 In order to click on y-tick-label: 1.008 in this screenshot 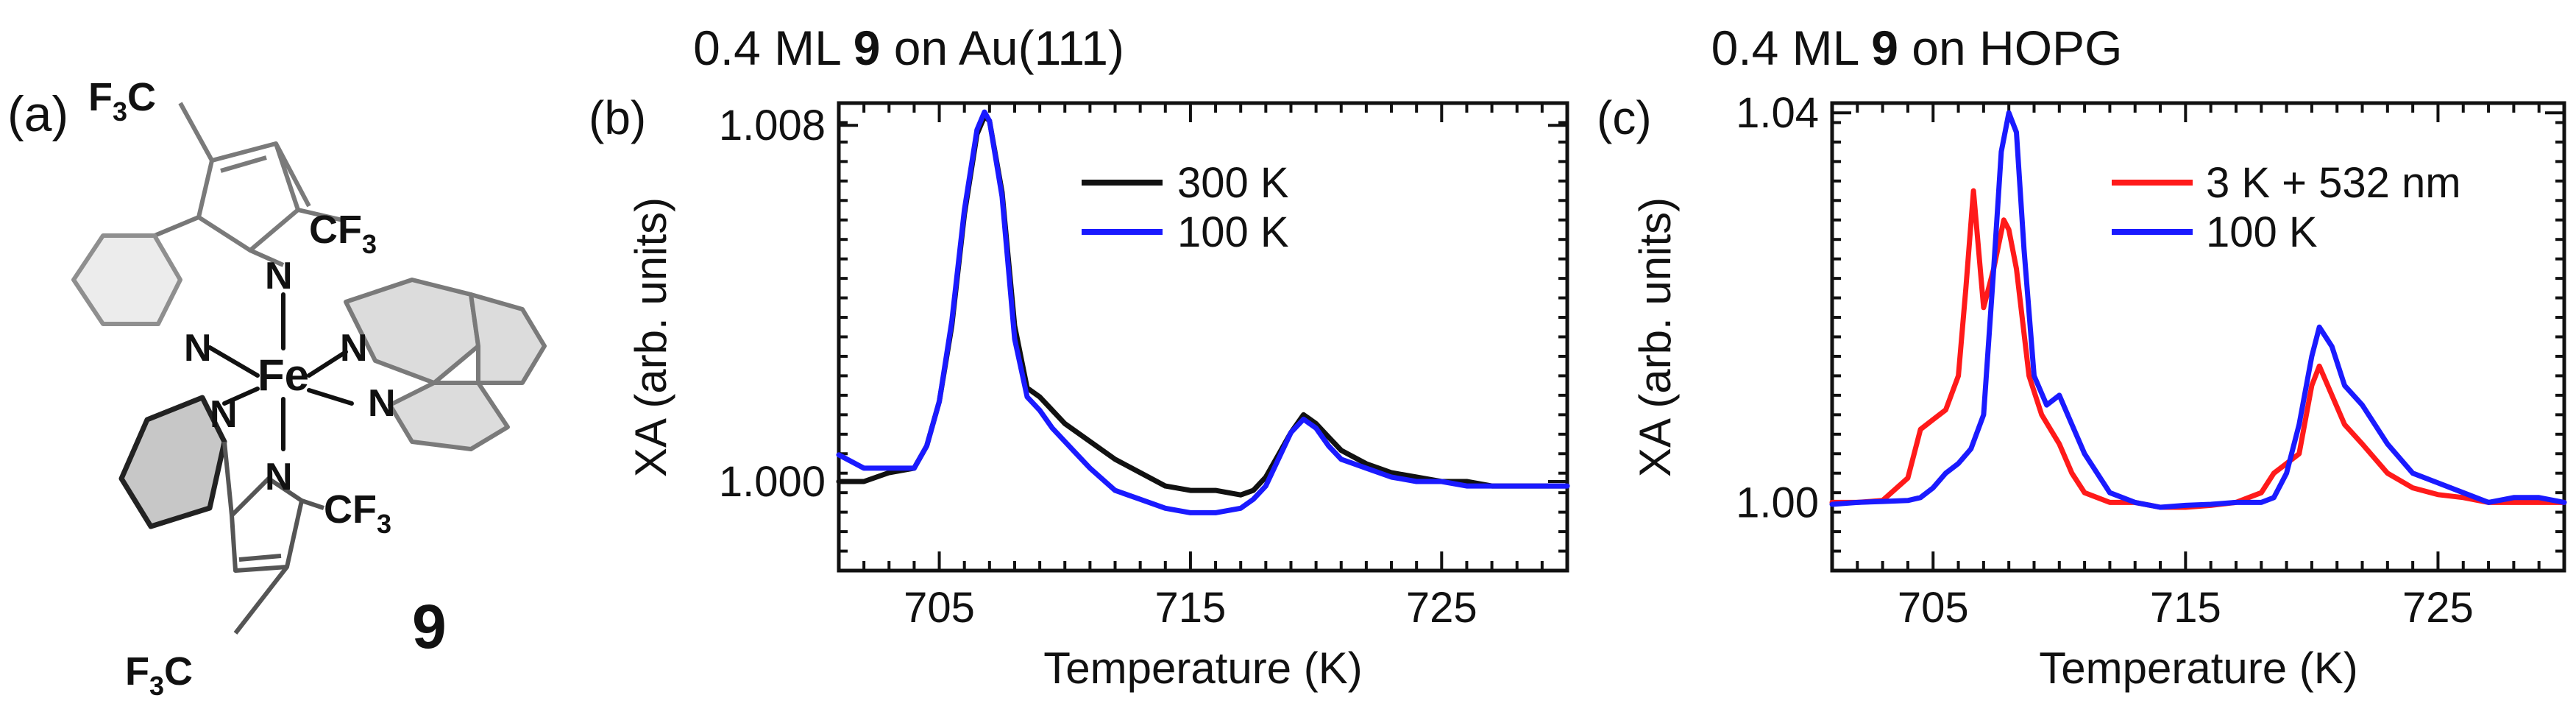, I will do `click(772, 125)`.